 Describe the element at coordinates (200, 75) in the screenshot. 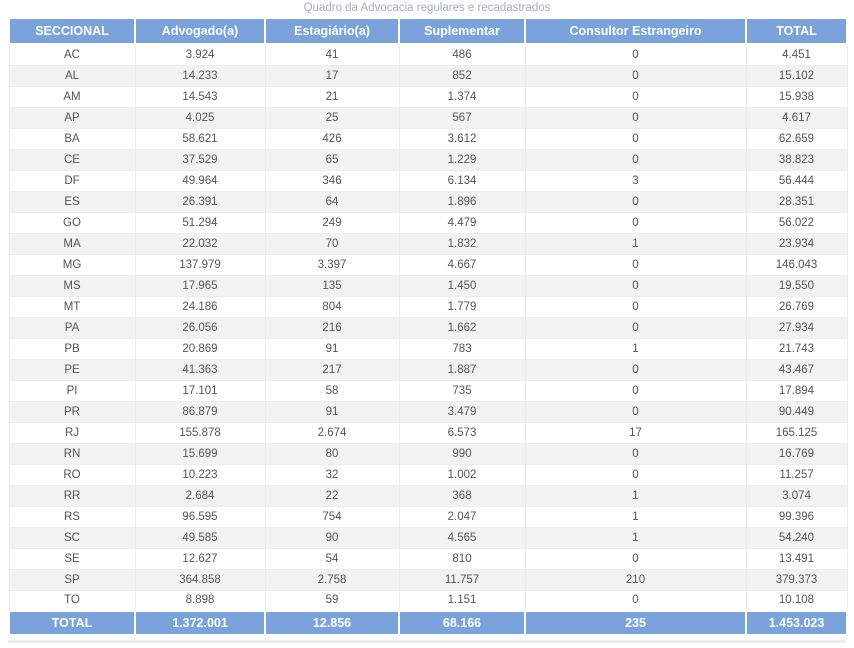

I see `cell: 14.233` at that location.